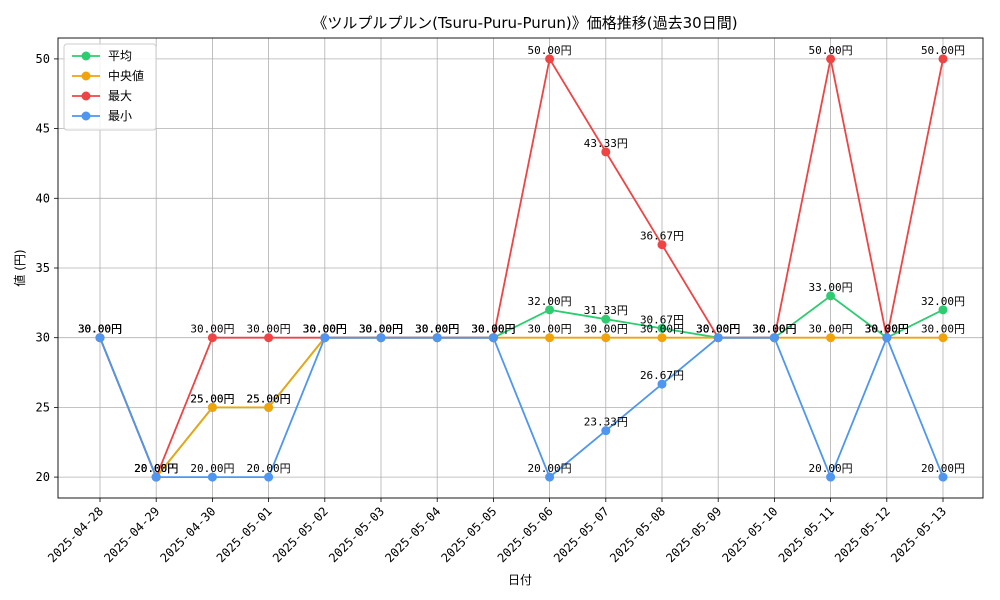 This screenshot has height=600, width=1000. Describe the element at coordinates (110, 87) in the screenshot. I see `legend-box` at that location.